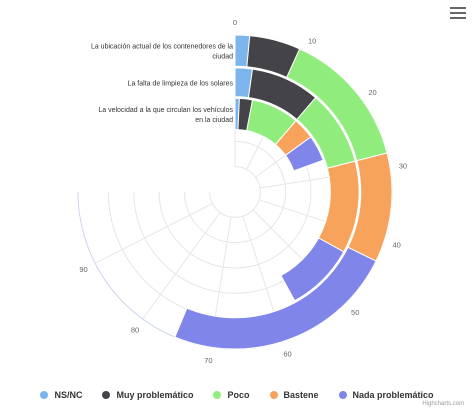  I want to click on tick-label: 90, so click(83, 269).